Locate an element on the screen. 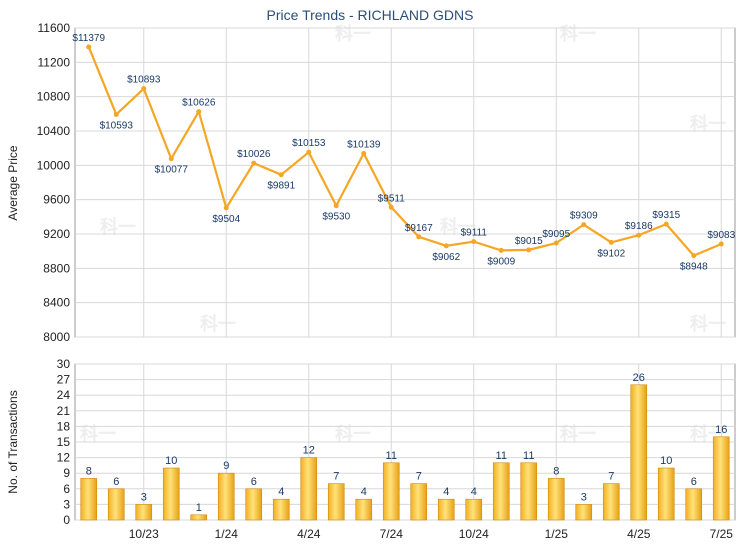 The image size is (740, 555). tx-y-tick-label: 15 is located at coordinates (64, 442).